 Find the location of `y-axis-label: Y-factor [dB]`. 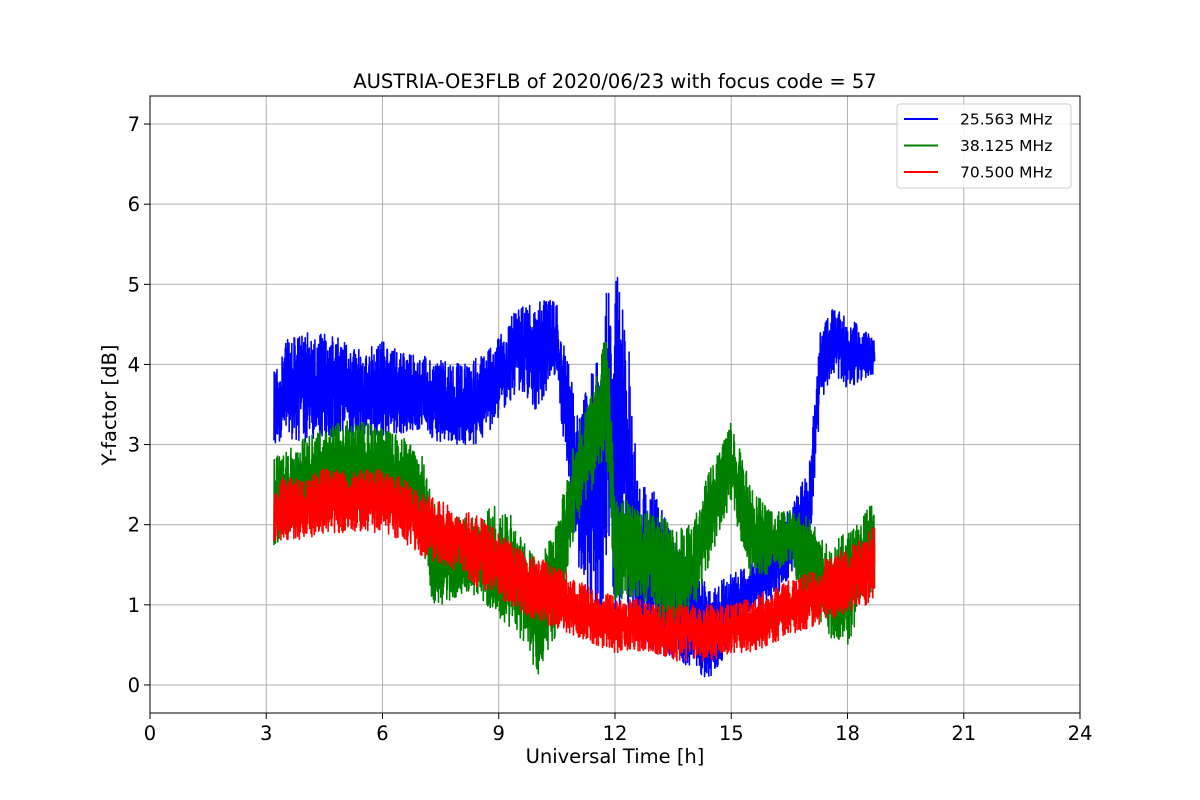

y-axis-label: Y-factor [dB] is located at coordinates (109, 406).